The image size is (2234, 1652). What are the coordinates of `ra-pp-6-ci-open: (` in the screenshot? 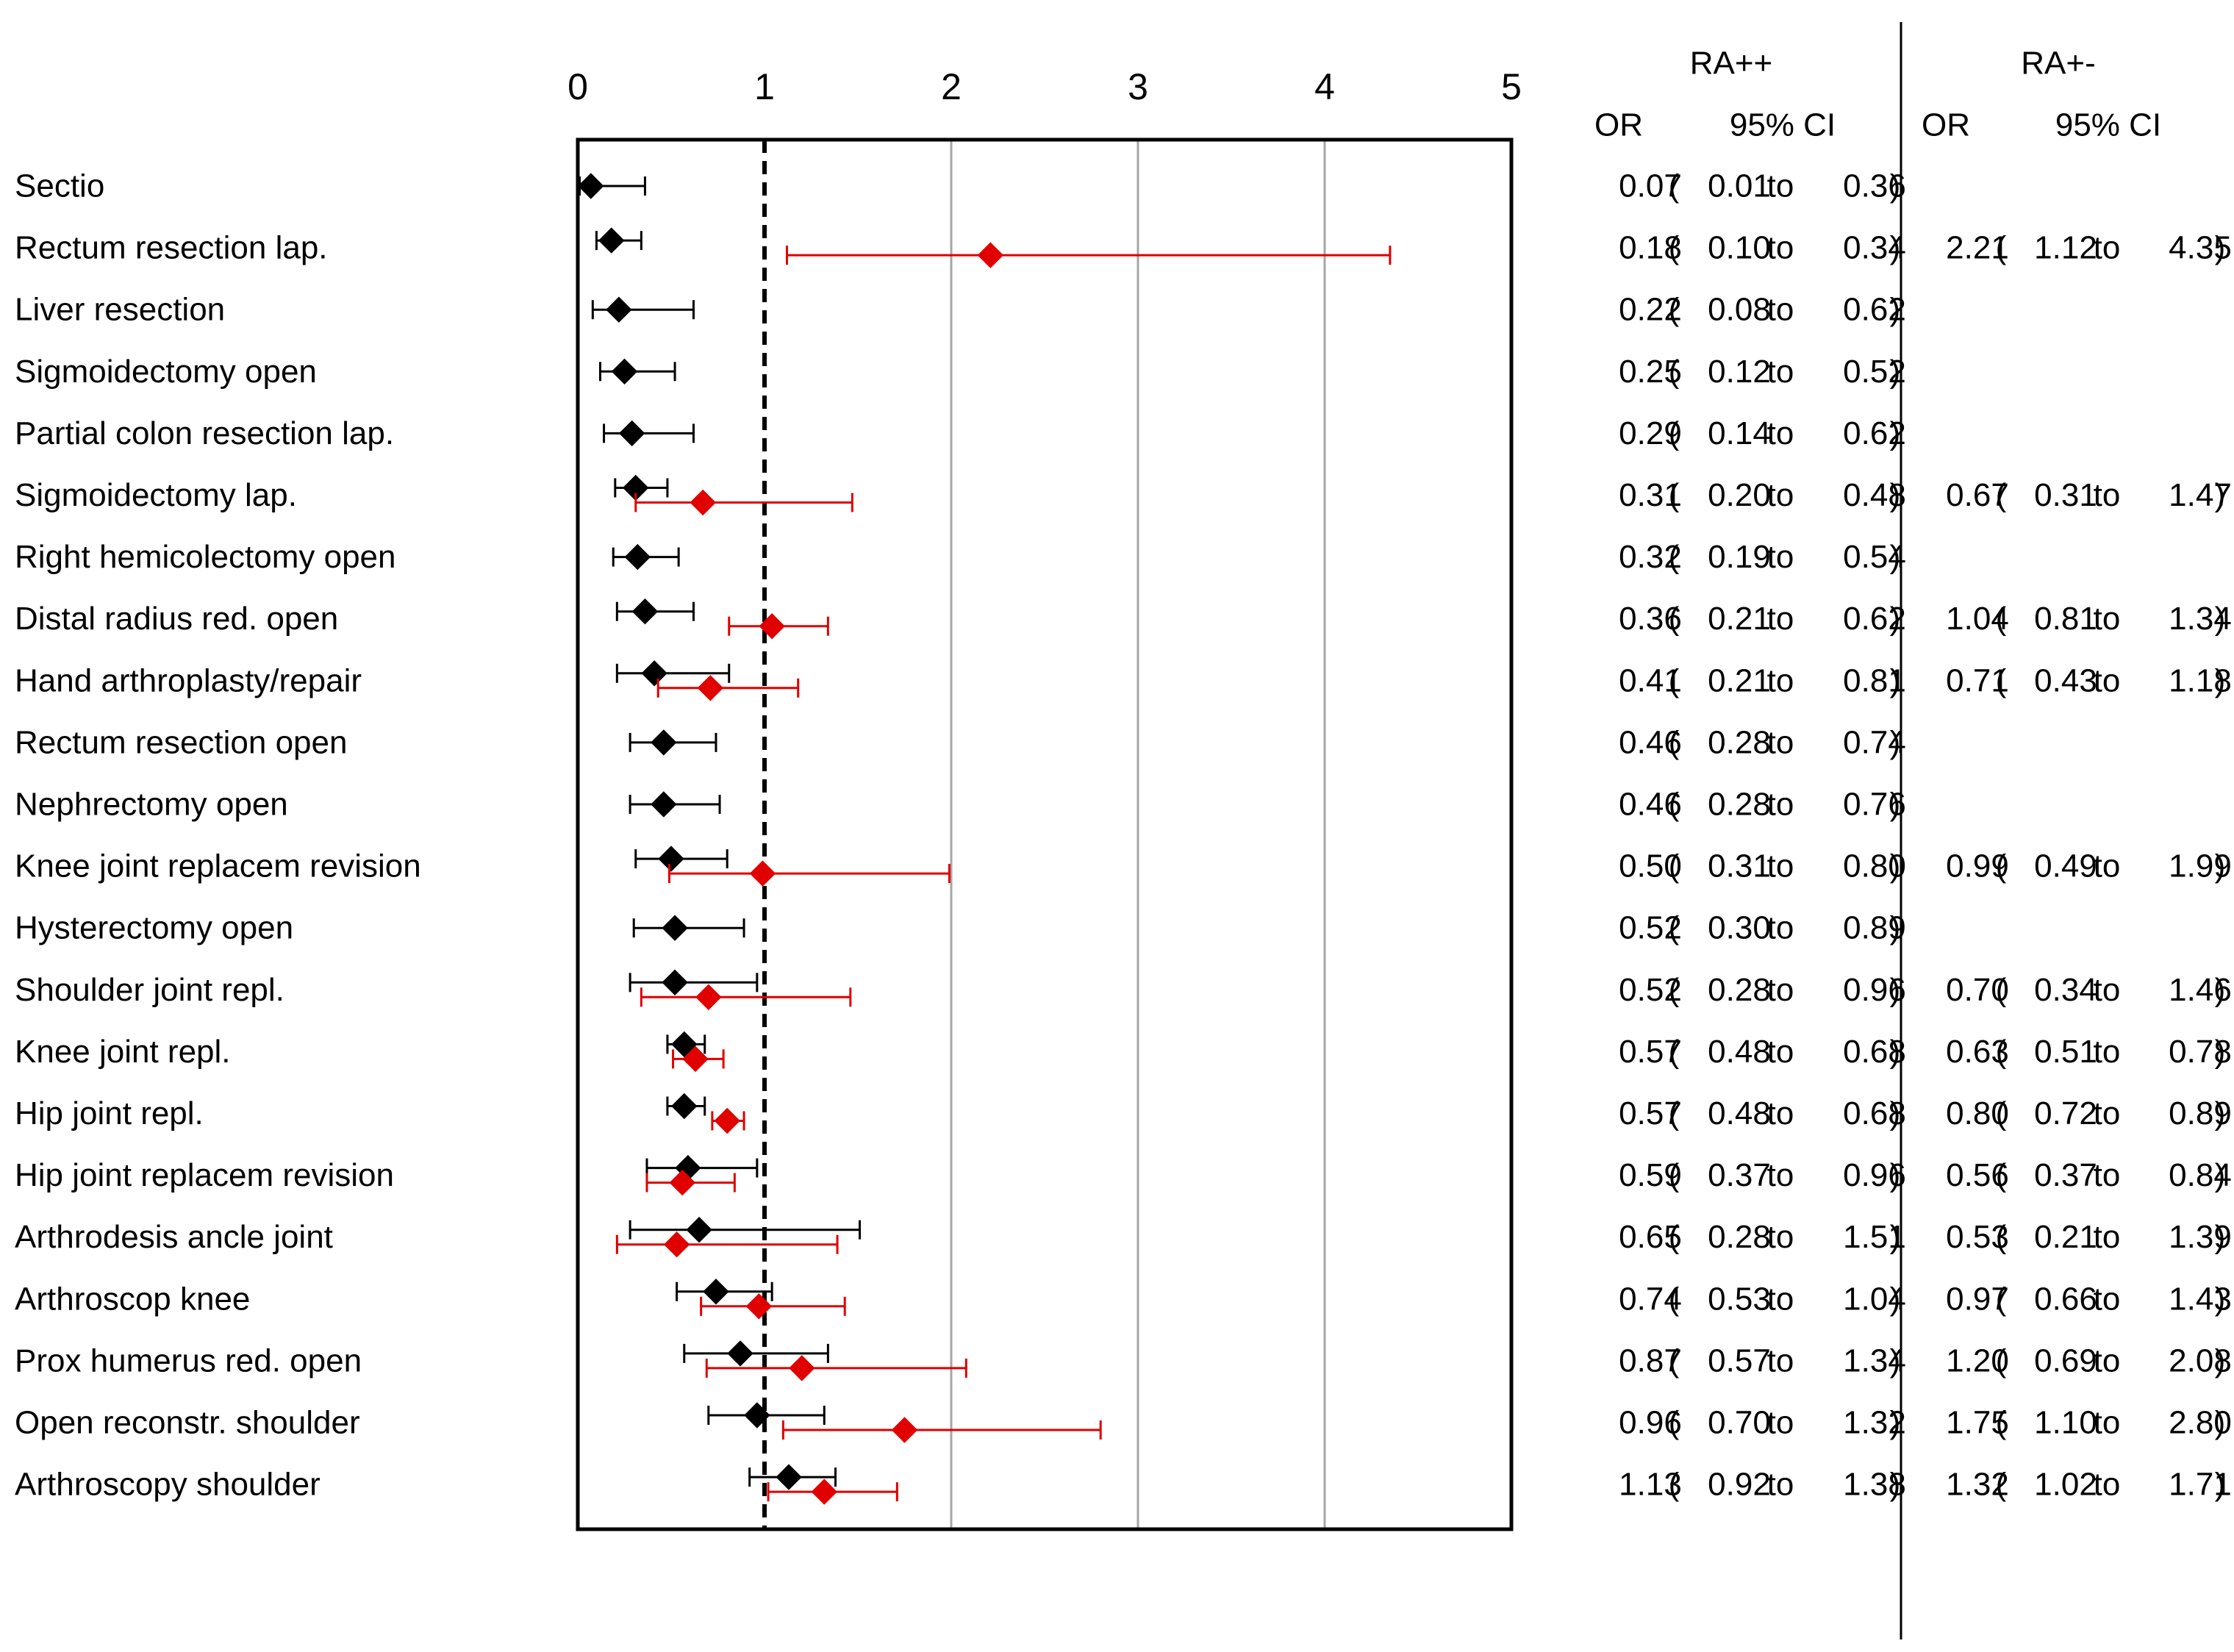 It's located at (1674, 557).